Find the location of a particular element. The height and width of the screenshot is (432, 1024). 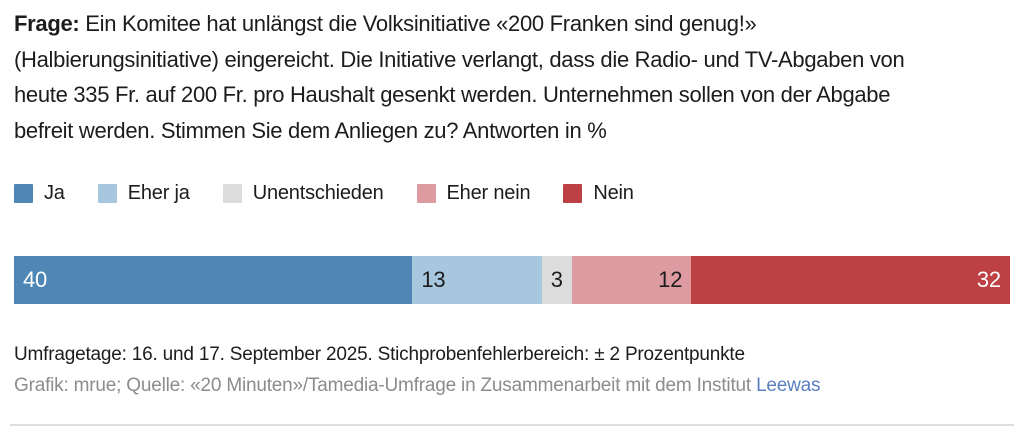

bar-segment-value: 3 is located at coordinates (556, 279).